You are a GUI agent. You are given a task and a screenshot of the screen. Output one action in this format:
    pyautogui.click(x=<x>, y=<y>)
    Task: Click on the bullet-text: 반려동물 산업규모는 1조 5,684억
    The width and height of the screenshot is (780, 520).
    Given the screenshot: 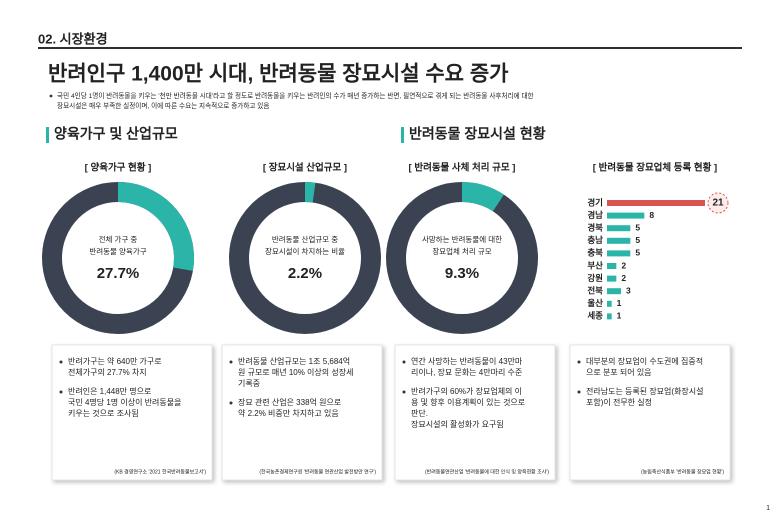 What is the action you would take?
    pyautogui.click(x=294, y=361)
    